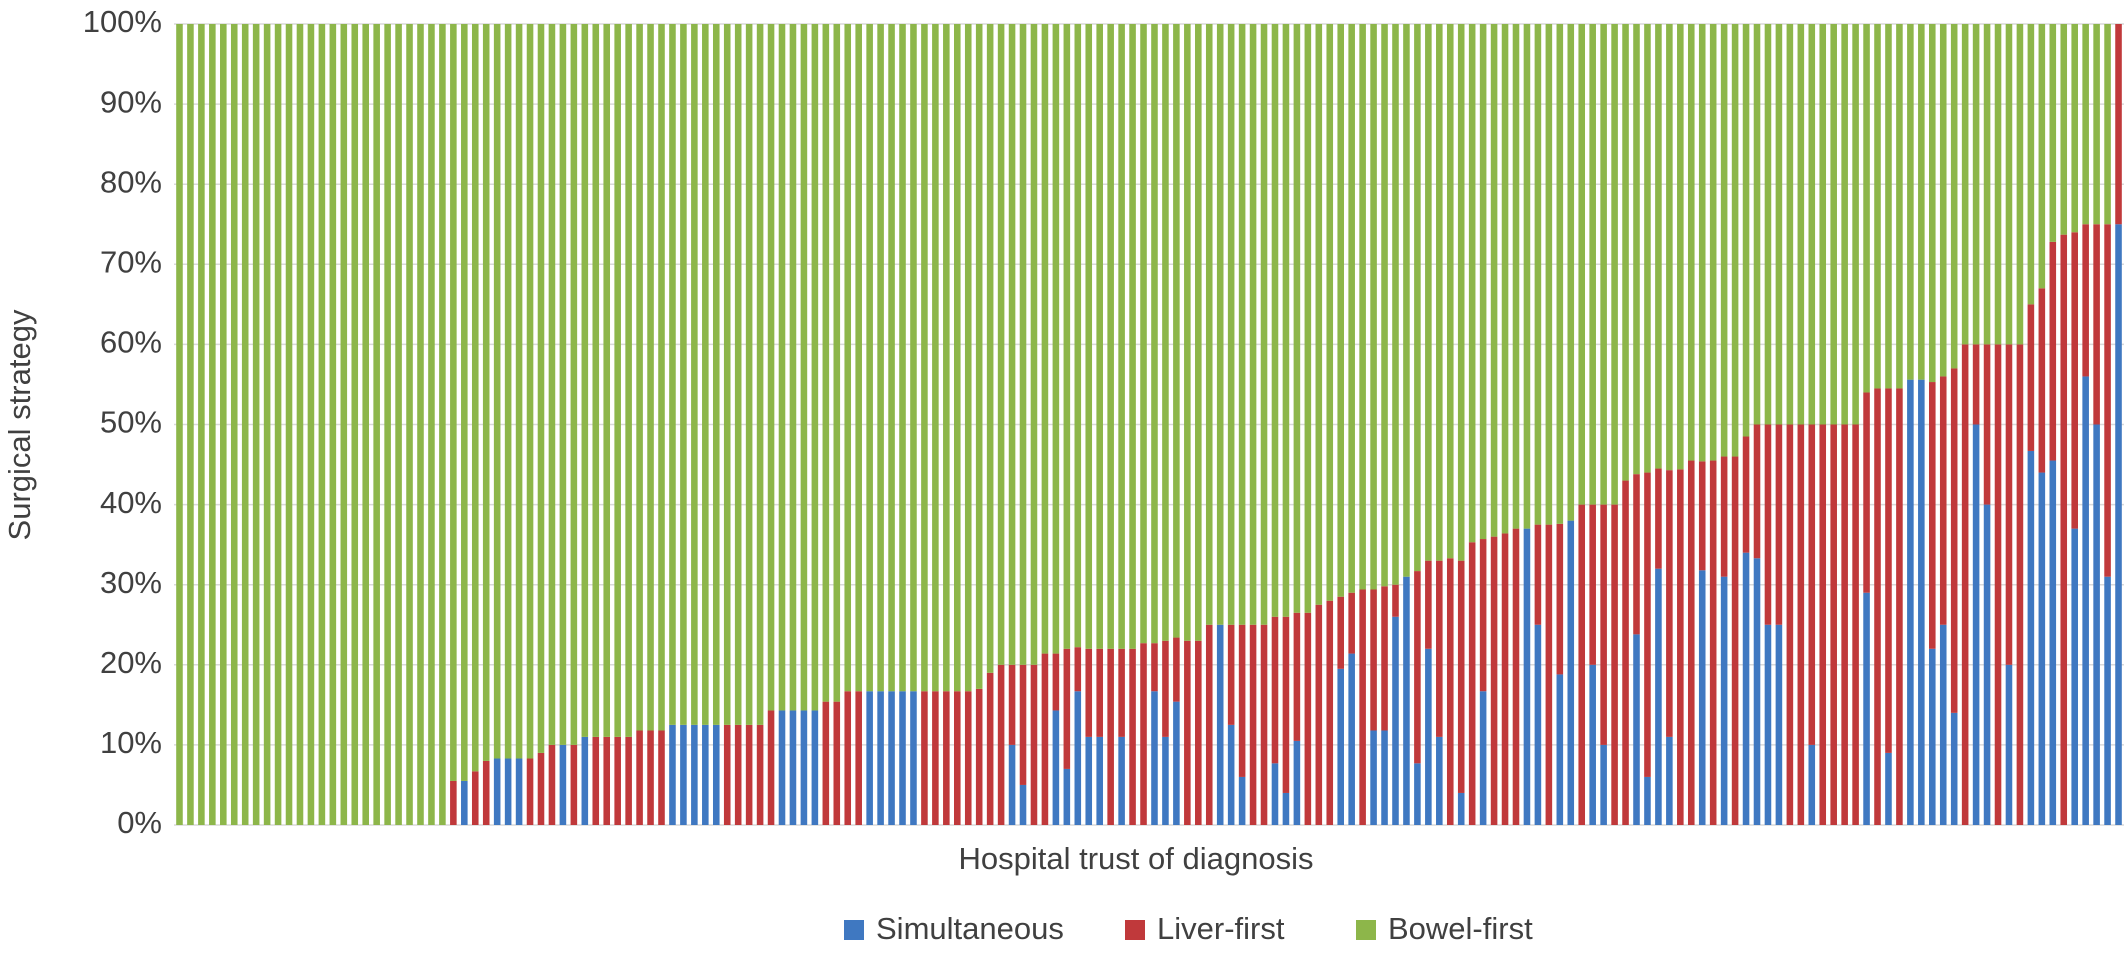  Describe the element at coordinates (1135, 930) in the screenshot. I see `legend-swatch` at that location.